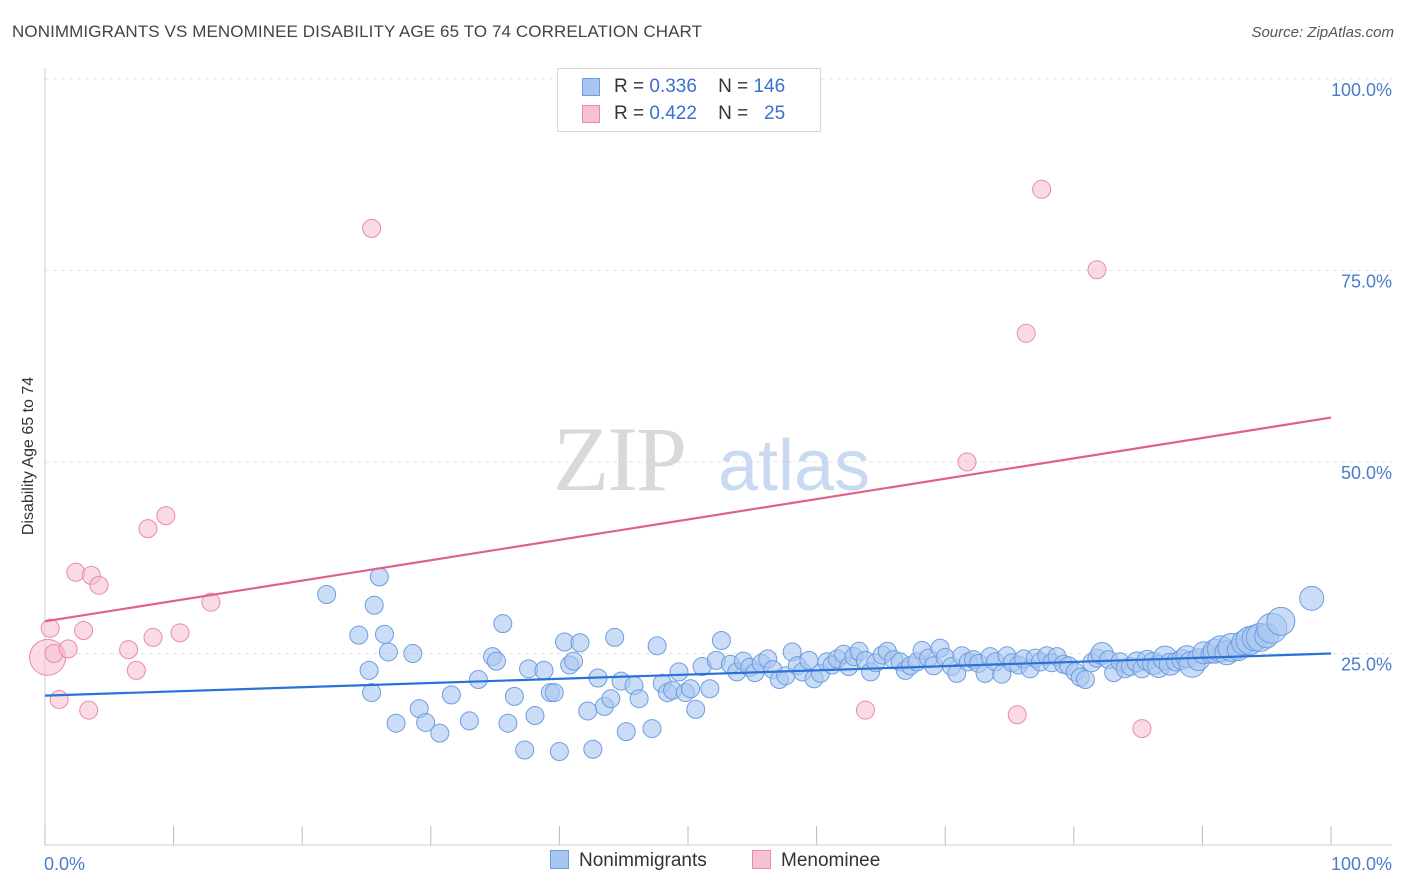  What do you see at coordinates (673, 86) in the screenshot?
I see `legend-r-value: 0.336` at bounding box center [673, 86].